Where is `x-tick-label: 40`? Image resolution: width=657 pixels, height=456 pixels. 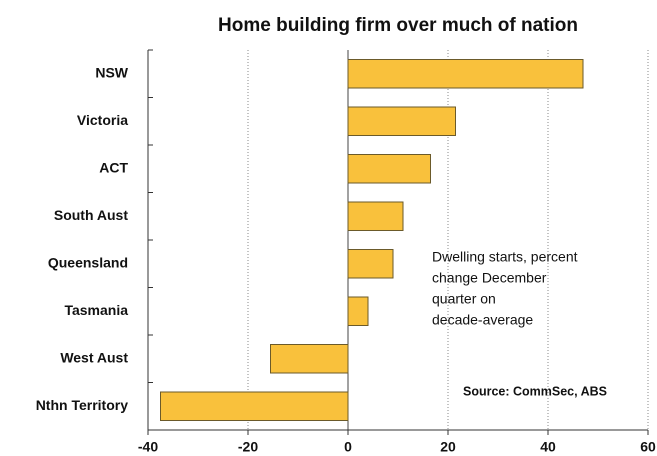 x-tick-label: 40 is located at coordinates (548, 447).